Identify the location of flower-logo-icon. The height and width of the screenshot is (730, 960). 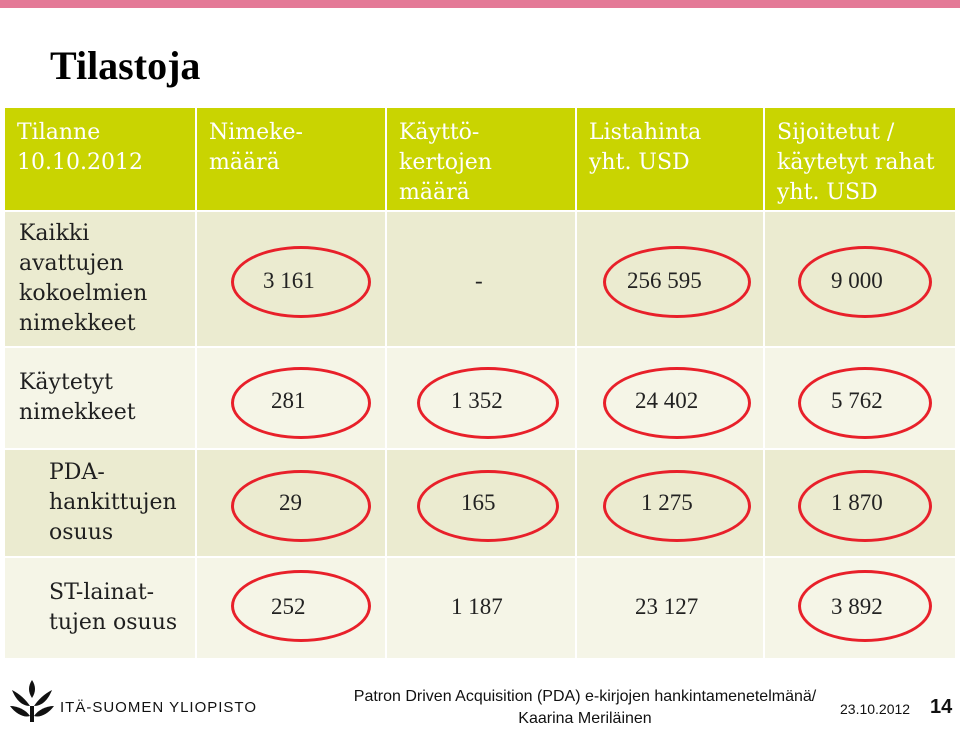
(32, 702).